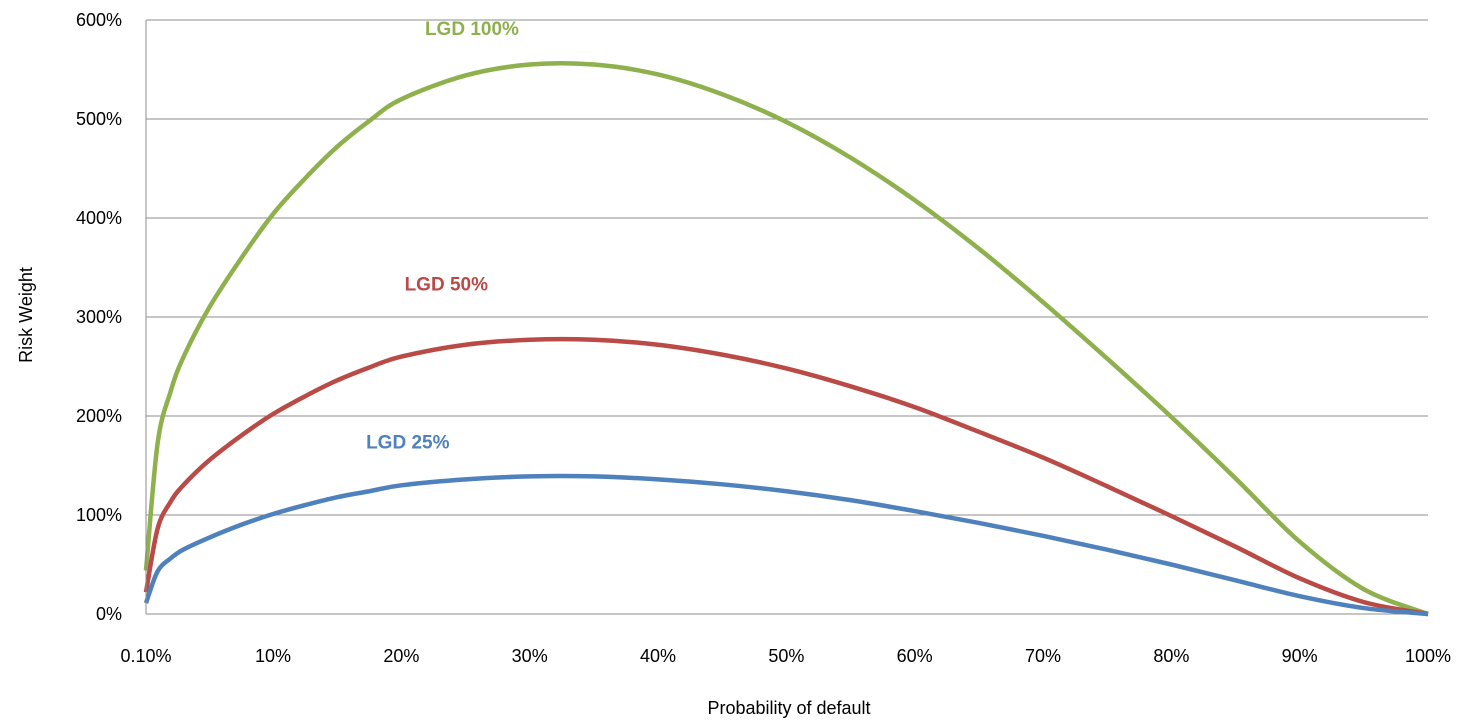 Image resolution: width=1462 pixels, height=724 pixels. Describe the element at coordinates (530, 656) in the screenshot. I see `x-tick-label: 30%` at that location.